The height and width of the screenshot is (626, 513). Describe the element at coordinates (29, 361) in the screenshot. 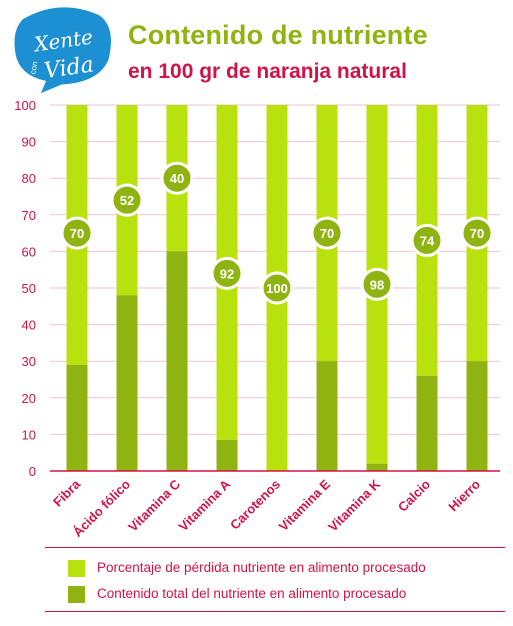

I see `y-tick-label: 30` at that location.